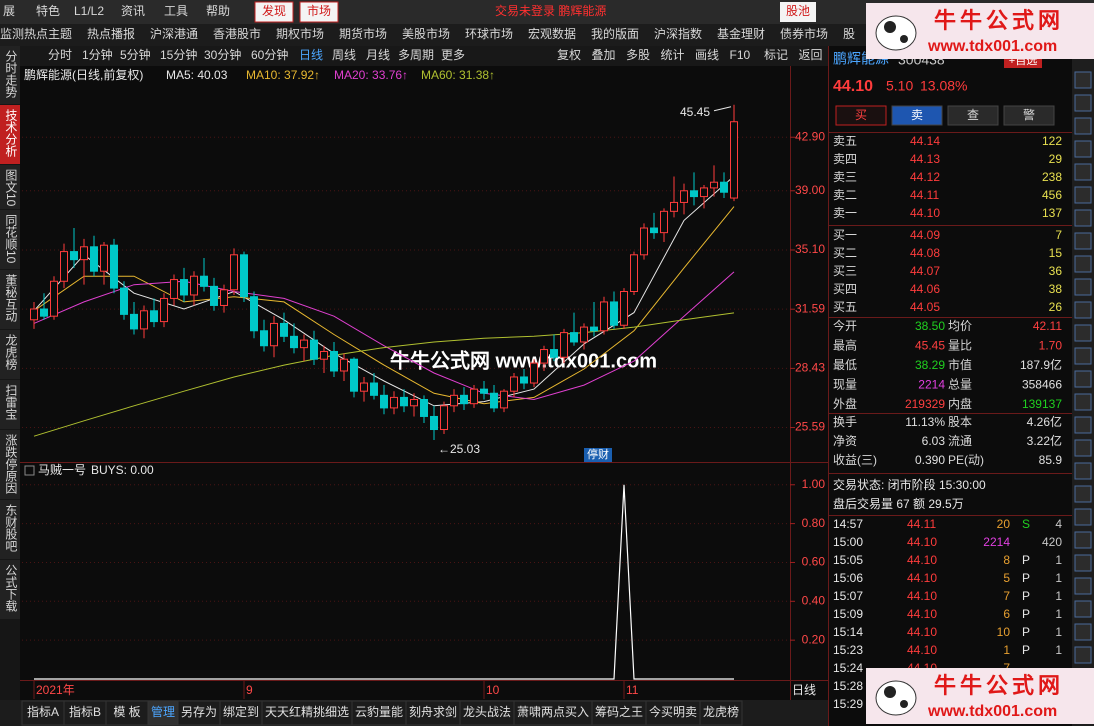 The image size is (1094, 726). What do you see at coordinates (237, 33) in the screenshot?
I see `nav-item: 香港股市` at bounding box center [237, 33].